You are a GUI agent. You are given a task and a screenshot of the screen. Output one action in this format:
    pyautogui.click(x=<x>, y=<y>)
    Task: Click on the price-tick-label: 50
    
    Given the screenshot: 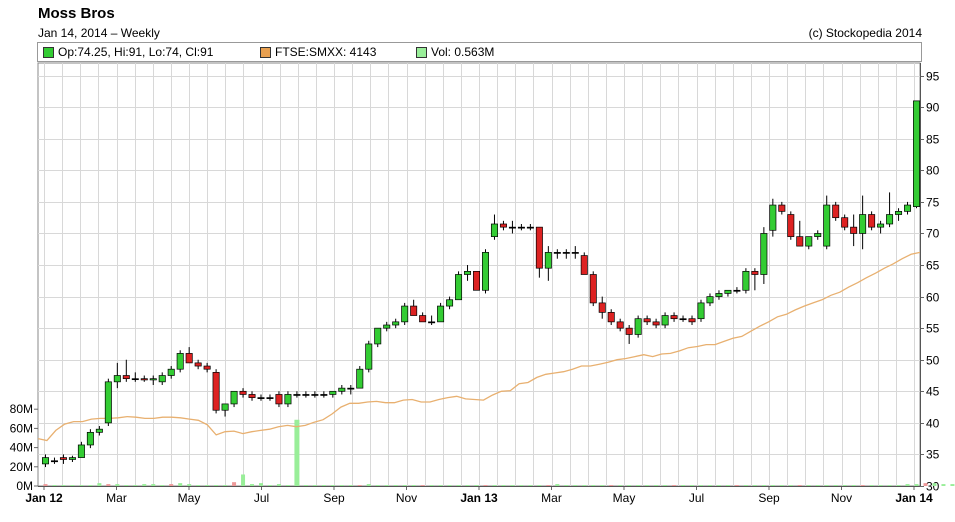 What is the action you would take?
    pyautogui.click(x=933, y=361)
    